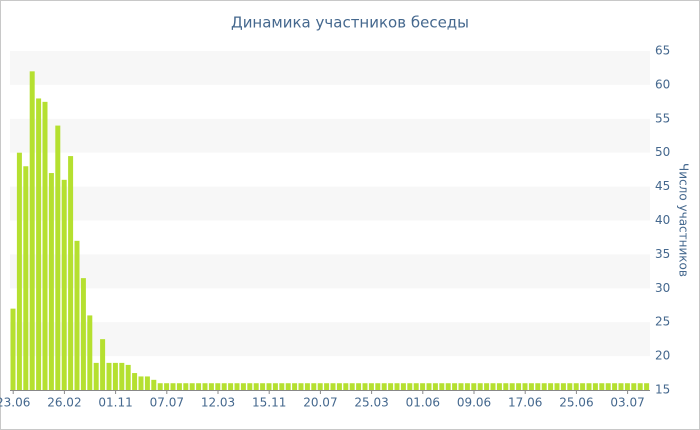 Image resolution: width=700 pixels, height=430 pixels. I want to click on x-tick-label: 12.03, so click(218, 403).